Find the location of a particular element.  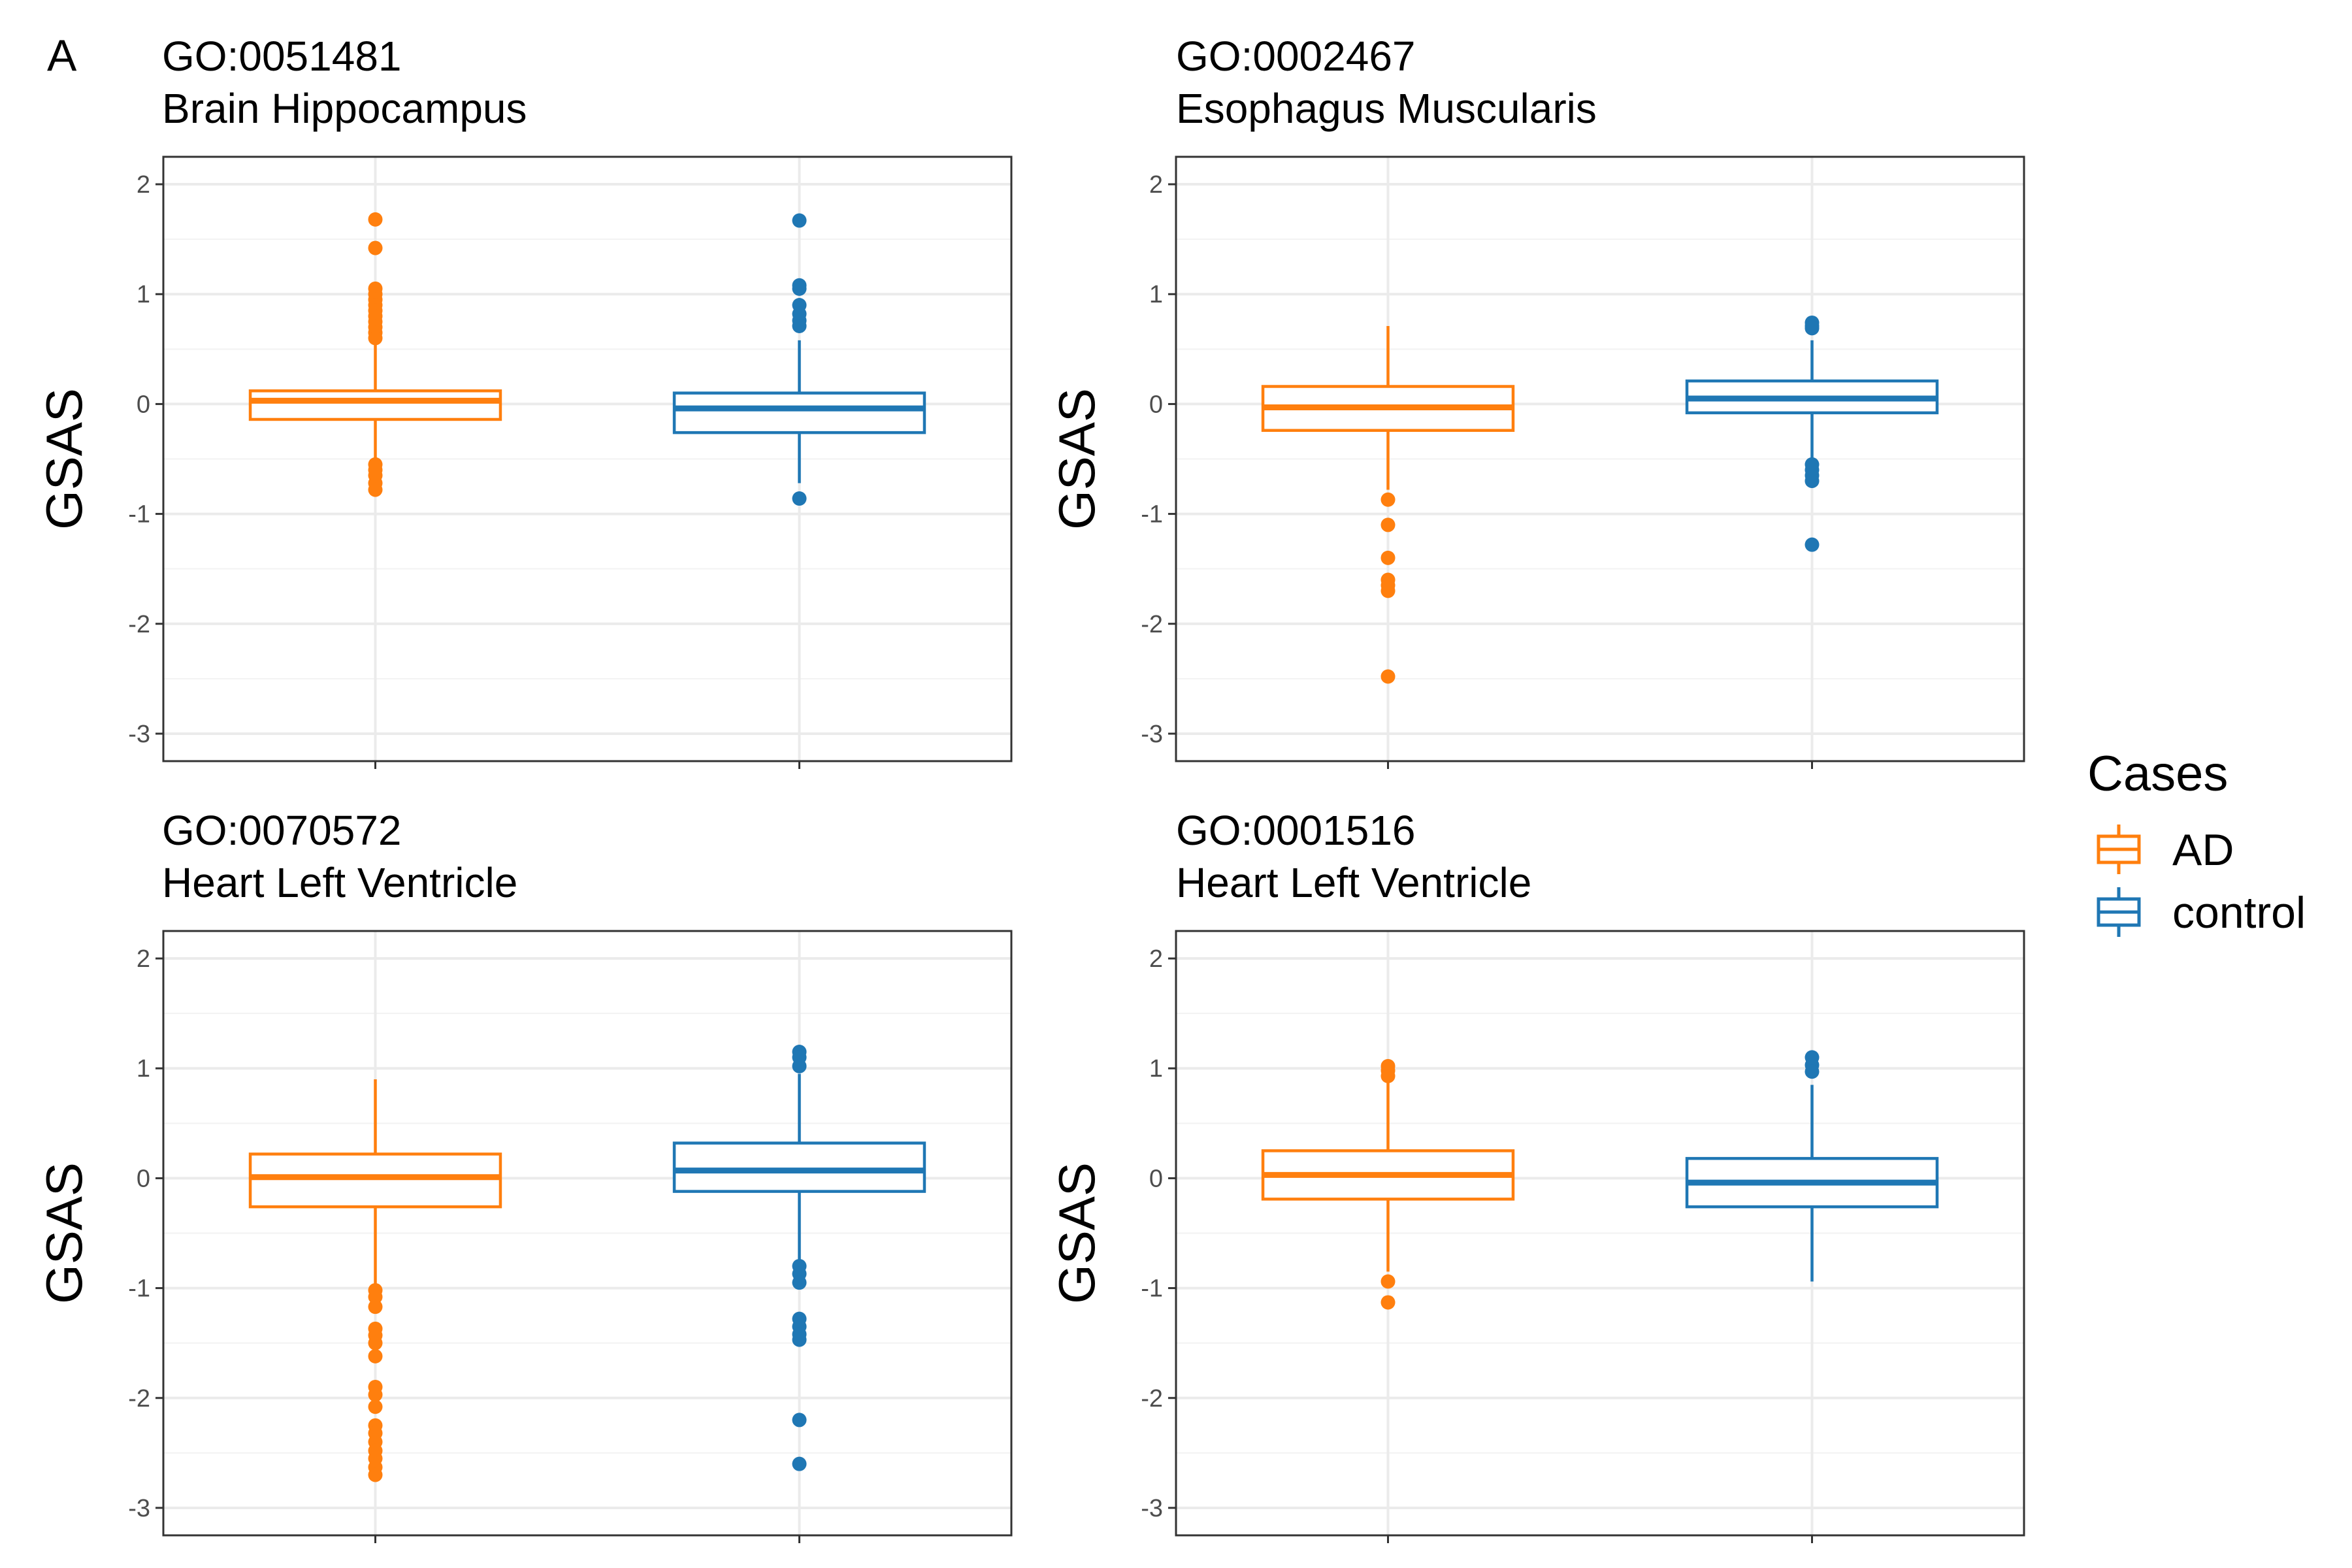

panel-top-right-y-tick-label: -3 is located at coordinates (1152, 734).